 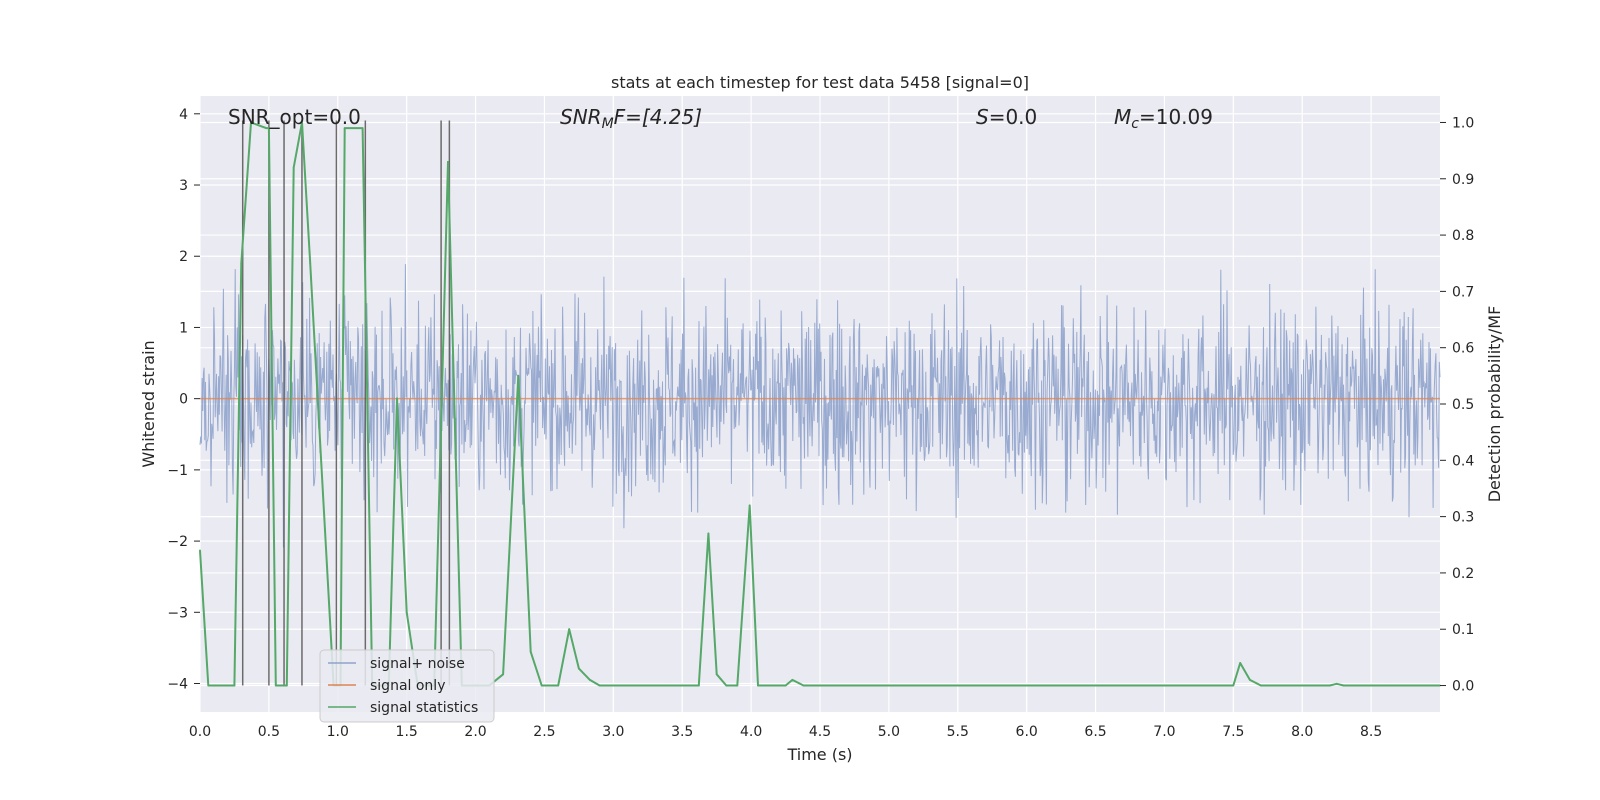 I want to click on legend-label-signal-only: signal only, so click(x=407, y=686).